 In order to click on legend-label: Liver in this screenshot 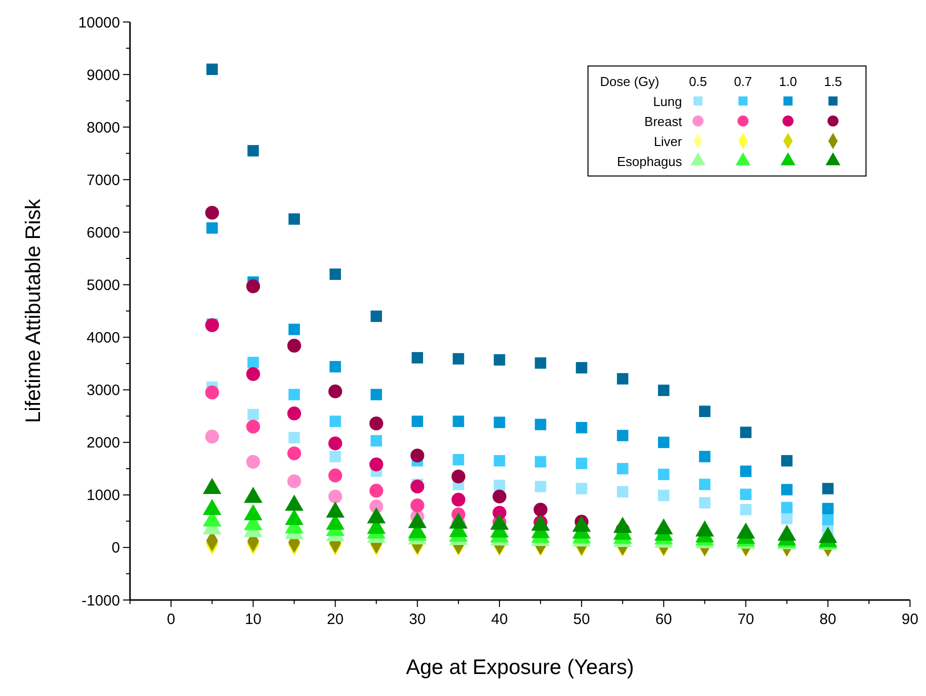, I will do `click(668, 141)`.